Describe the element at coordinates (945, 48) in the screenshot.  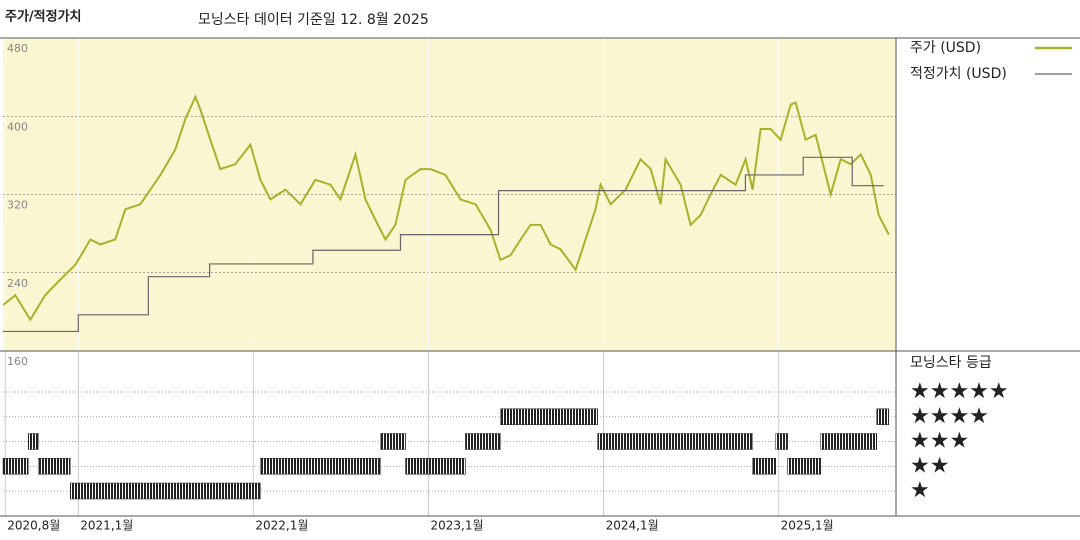
I see `legend-label: 주가 (USD)` at that location.